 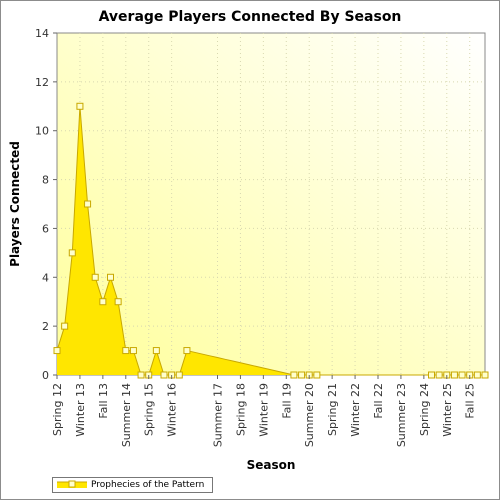 What do you see at coordinates (309, 415) in the screenshot?
I see `x-tick-label: Summer 20` at bounding box center [309, 415].